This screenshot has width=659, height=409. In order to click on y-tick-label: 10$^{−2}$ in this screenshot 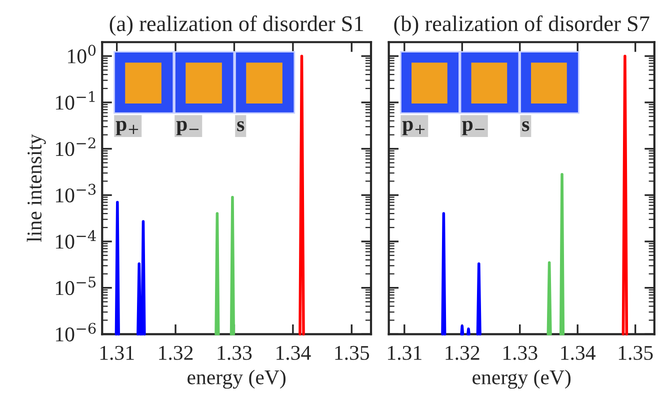, I will do `click(76, 146)`.